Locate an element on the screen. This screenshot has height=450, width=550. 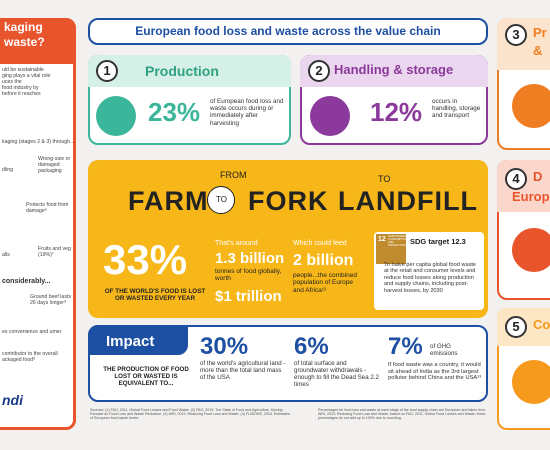
left-title: kaging is located at coordinates (23, 27).